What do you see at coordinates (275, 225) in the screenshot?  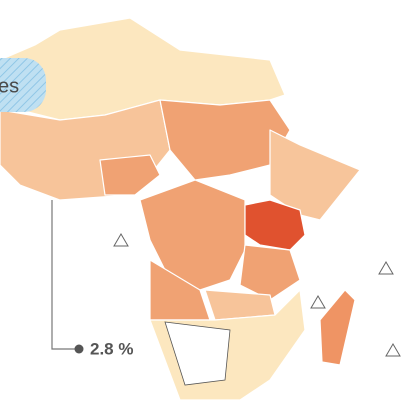 I see `kenya-uganda` at bounding box center [275, 225].